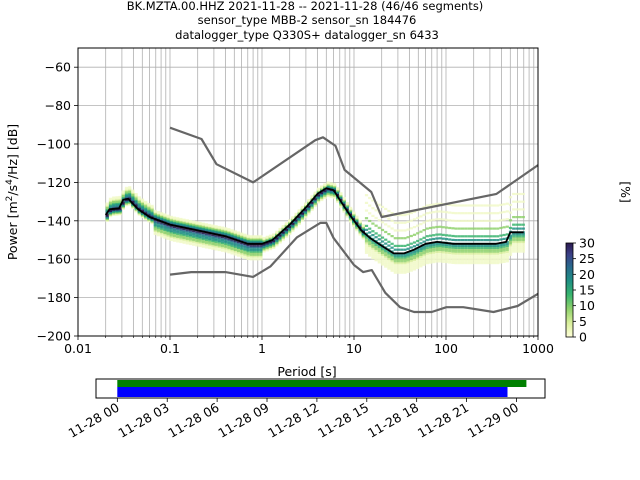 Image resolution: width=640 pixels, height=480 pixels. Describe the element at coordinates (170, 348) in the screenshot. I see `x-tick-label: 0.1` at that location.